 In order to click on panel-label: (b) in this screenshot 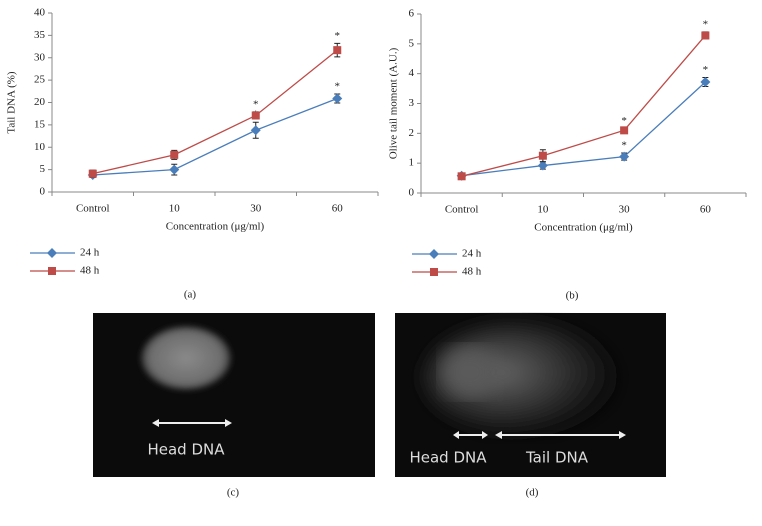, I will do `click(572, 296)`.